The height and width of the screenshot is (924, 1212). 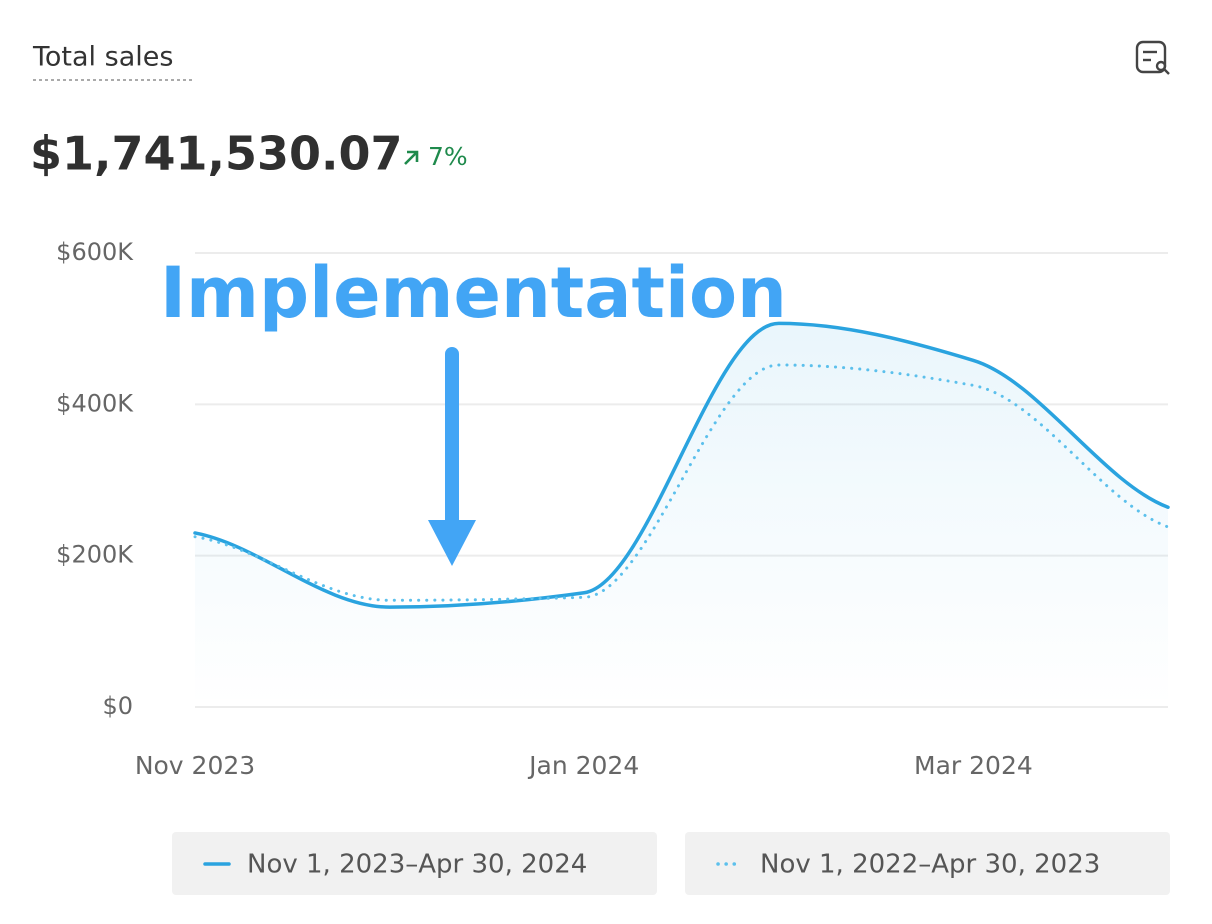 I want to click on explore-icon, so click(x=1152, y=57).